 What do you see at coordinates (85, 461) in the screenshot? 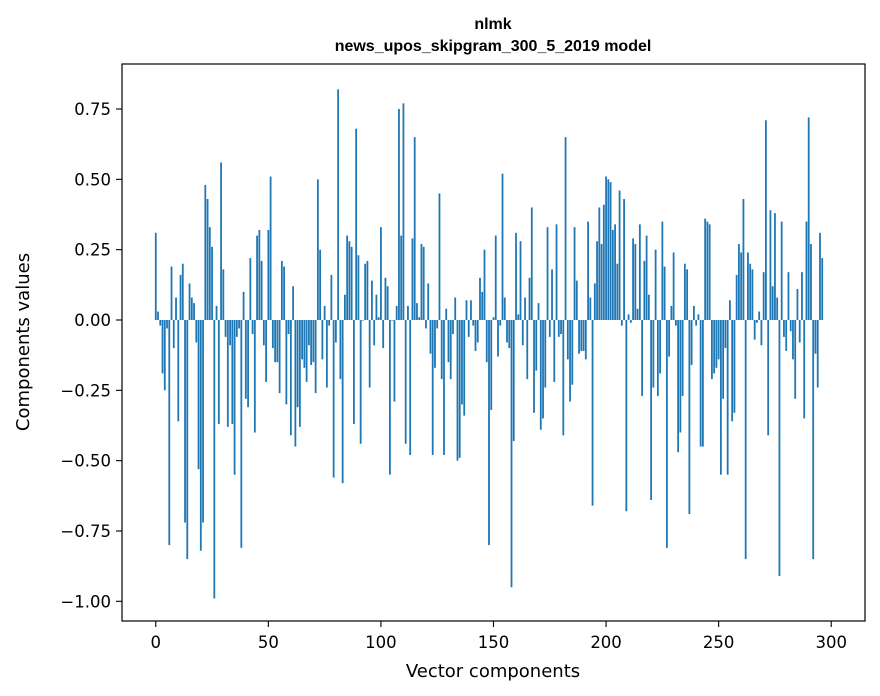
I see `y-tick-label: −0.50` at bounding box center [85, 461].